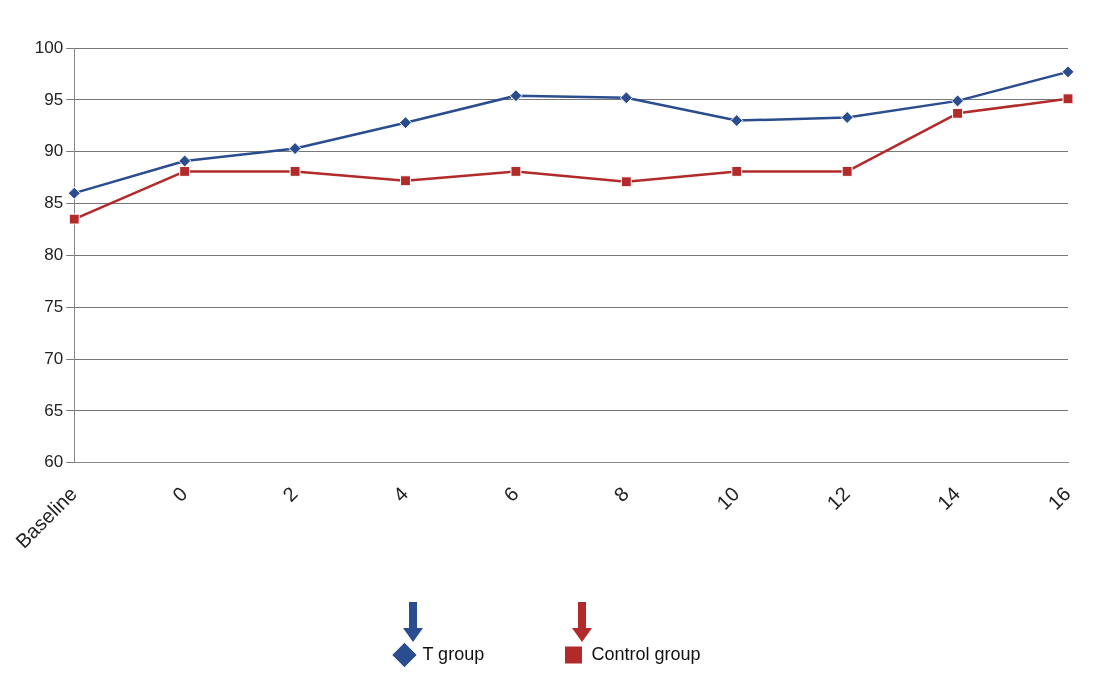  What do you see at coordinates (49, 47) in the screenshot?
I see `y-tick-label: 100` at bounding box center [49, 47].